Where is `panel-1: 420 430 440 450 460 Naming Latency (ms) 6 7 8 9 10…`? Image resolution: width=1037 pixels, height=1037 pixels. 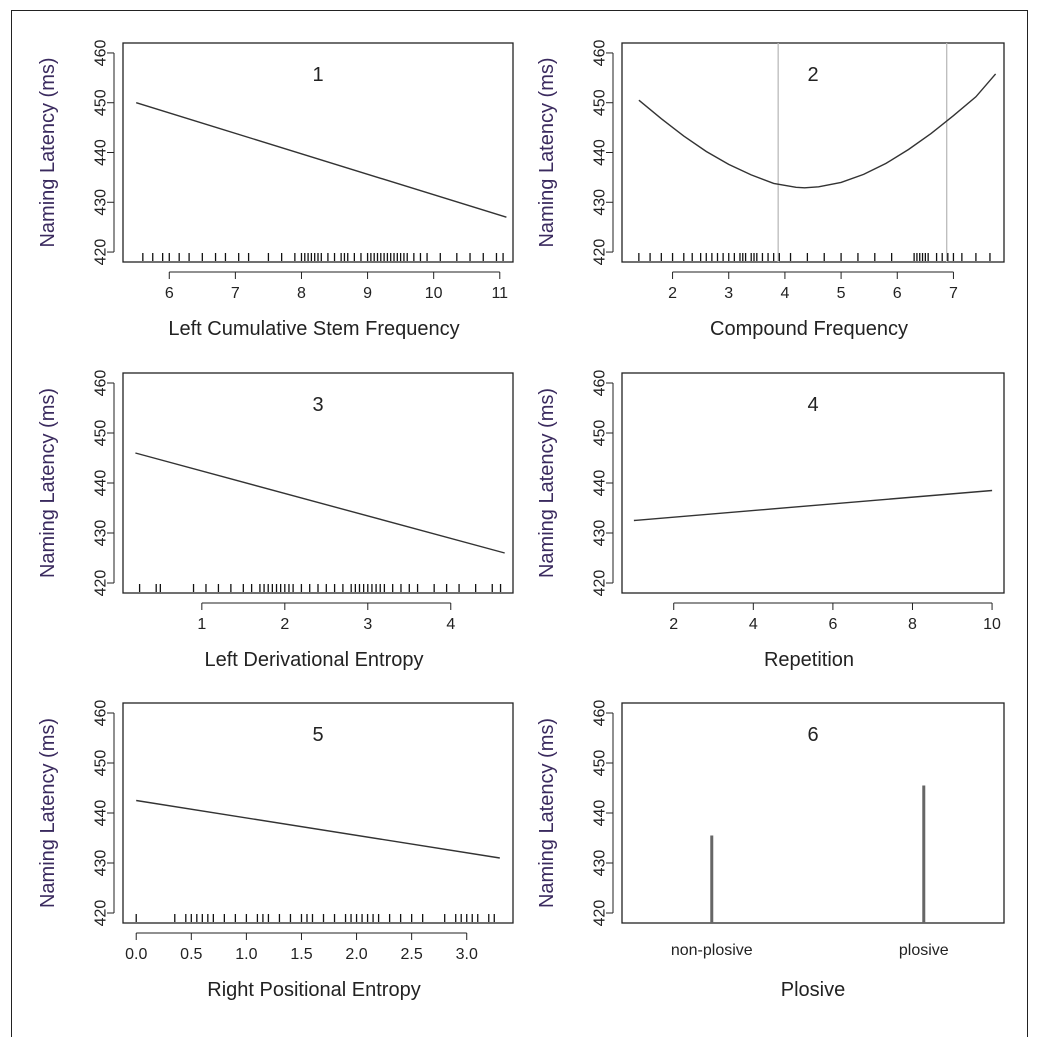
panel-1: 420 430 440 450 460 Naming Latency (ms) 6 7 8 9 10… is located at coordinates (275, 190).